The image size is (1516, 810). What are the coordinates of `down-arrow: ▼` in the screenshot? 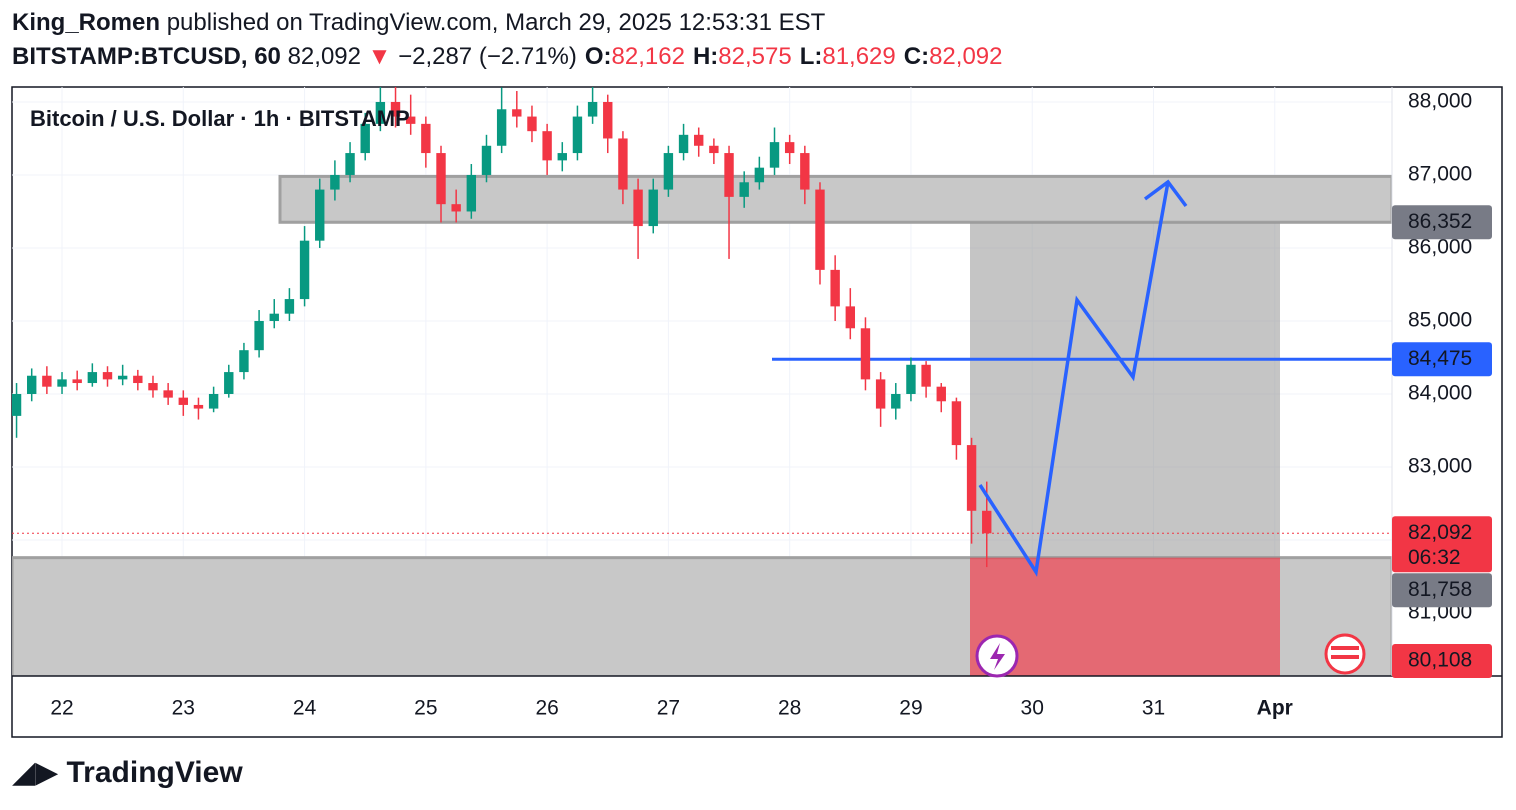 It's located at (379, 56).